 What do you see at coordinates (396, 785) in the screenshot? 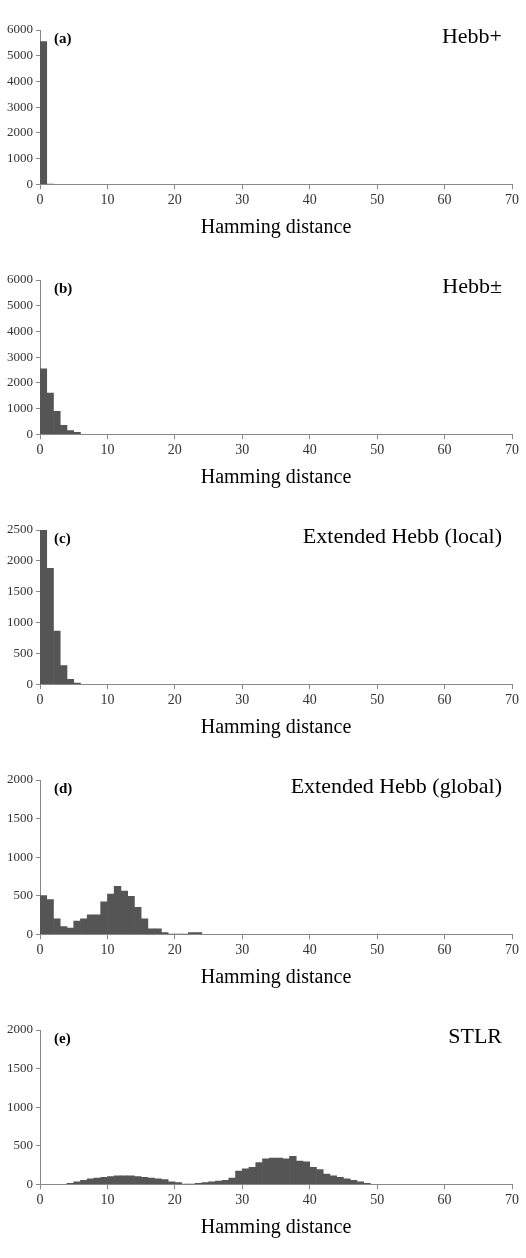
I see `chart-title: Extended Hebb (global)` at bounding box center [396, 785].